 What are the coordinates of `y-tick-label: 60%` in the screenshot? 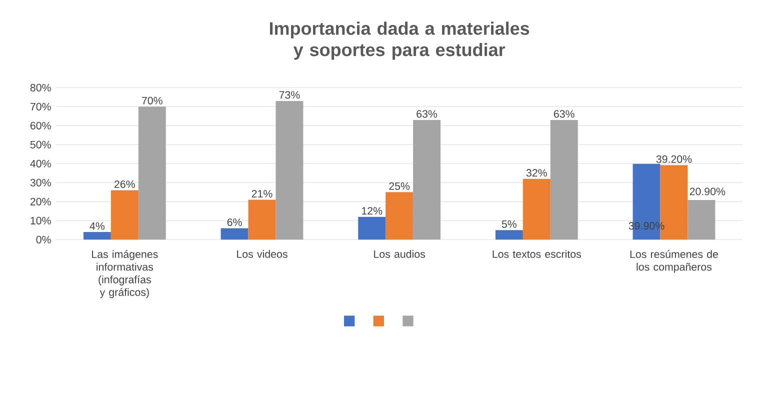 It's located at (40, 126).